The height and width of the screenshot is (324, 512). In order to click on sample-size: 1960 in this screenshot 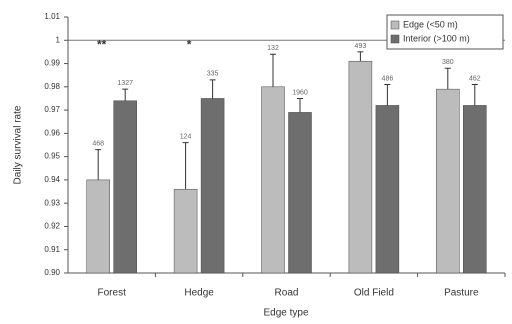, I will do `click(300, 92)`.